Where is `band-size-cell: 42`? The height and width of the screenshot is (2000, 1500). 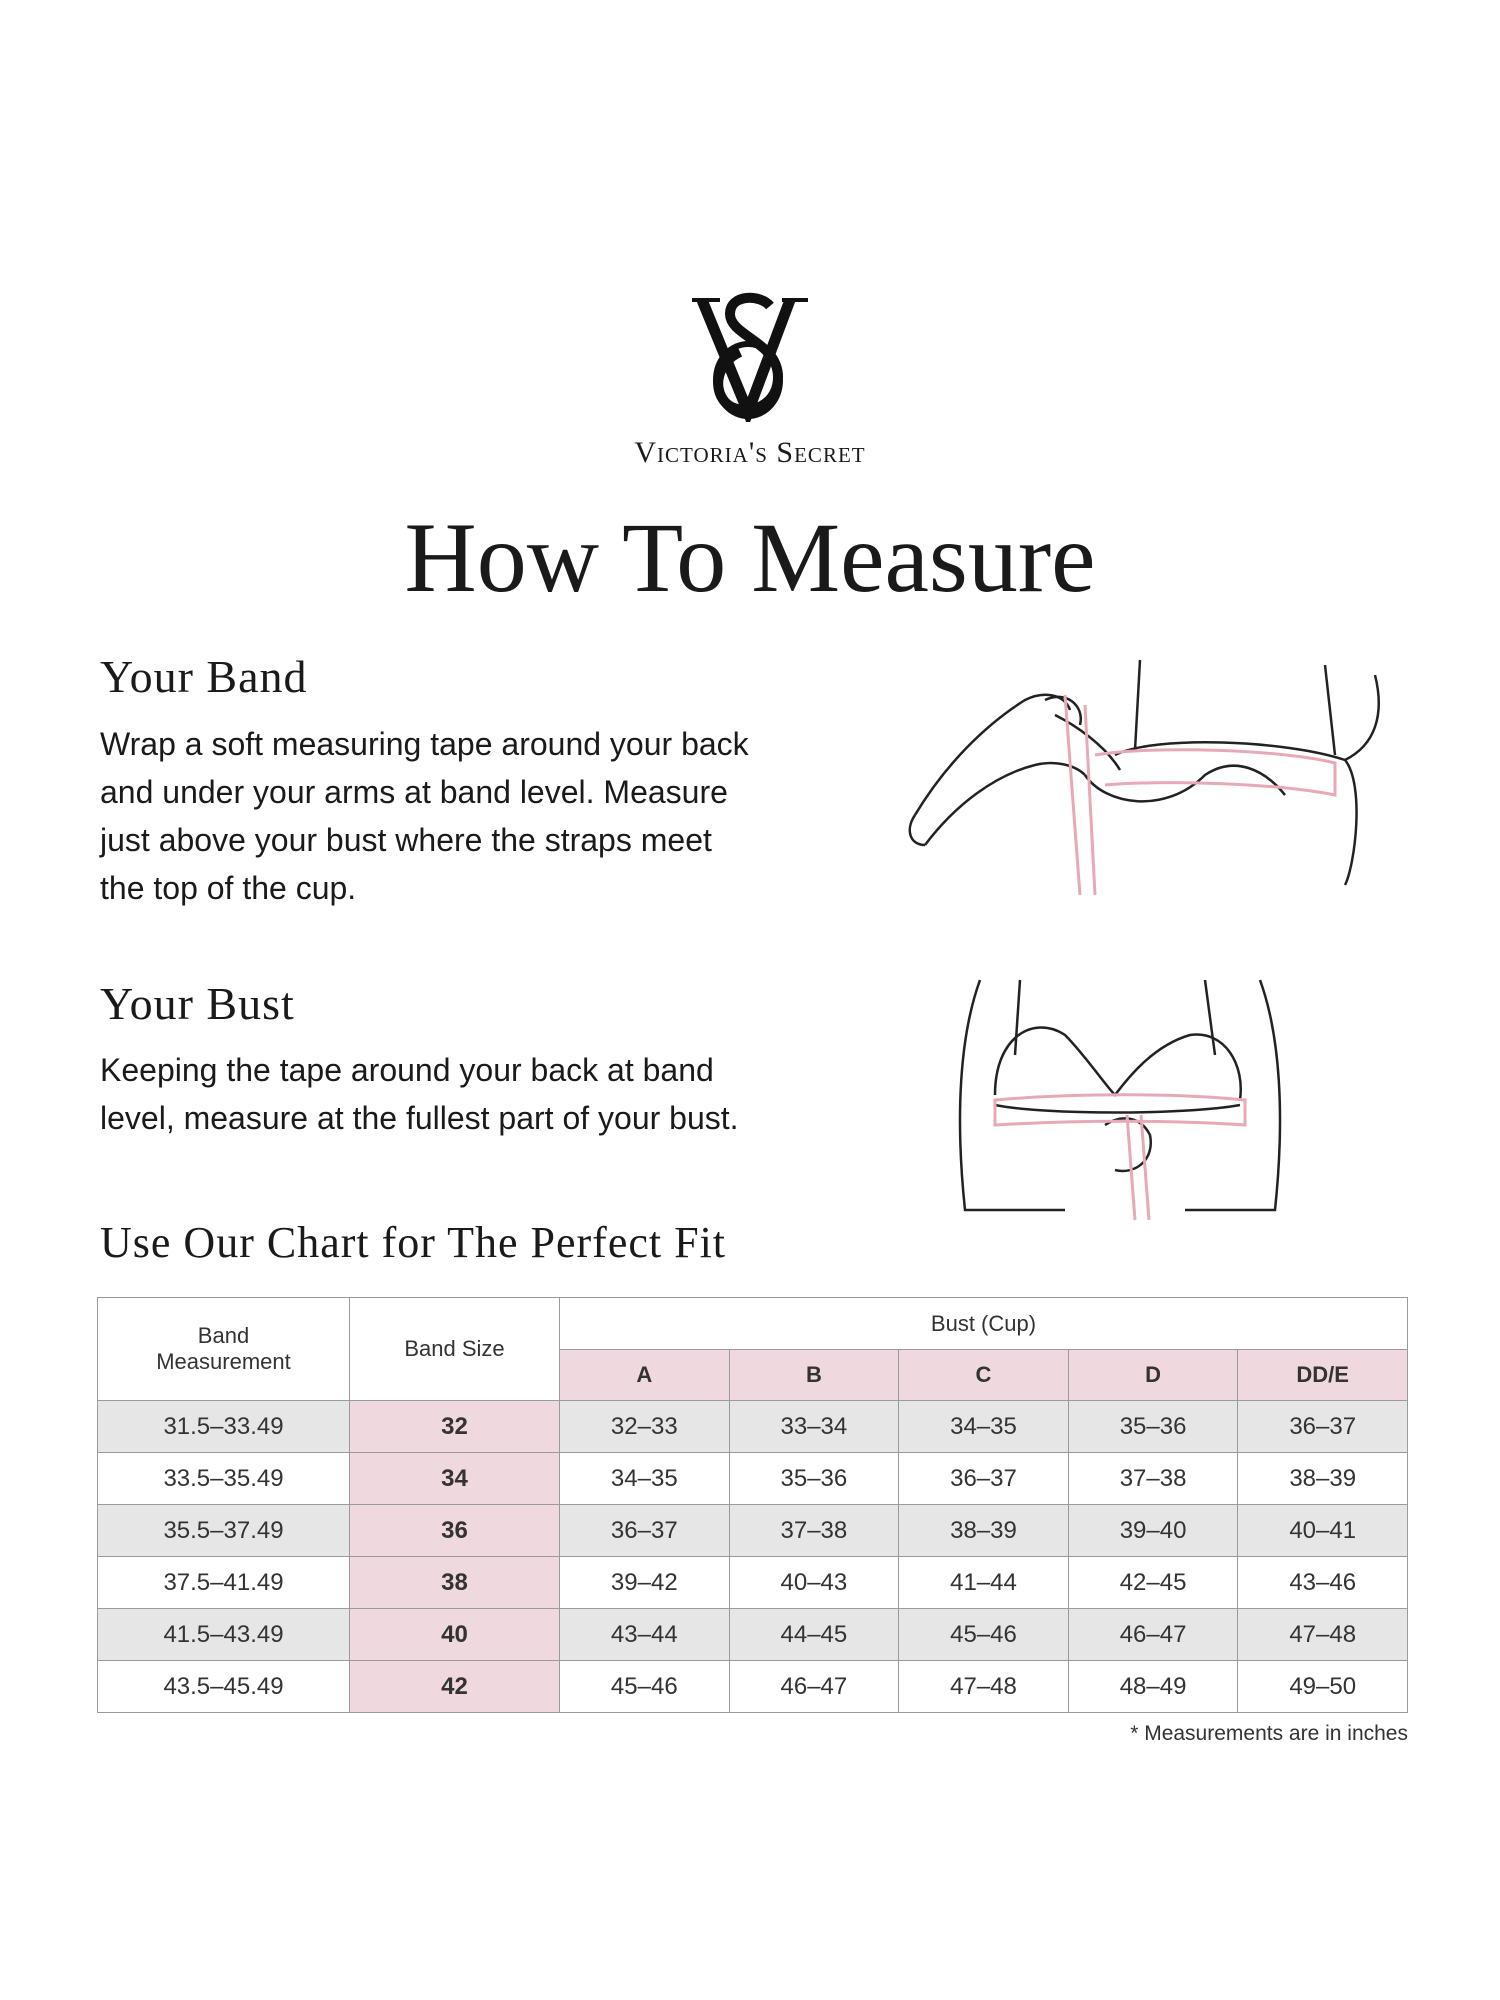 band-size-cell: 42 is located at coordinates (454, 1686).